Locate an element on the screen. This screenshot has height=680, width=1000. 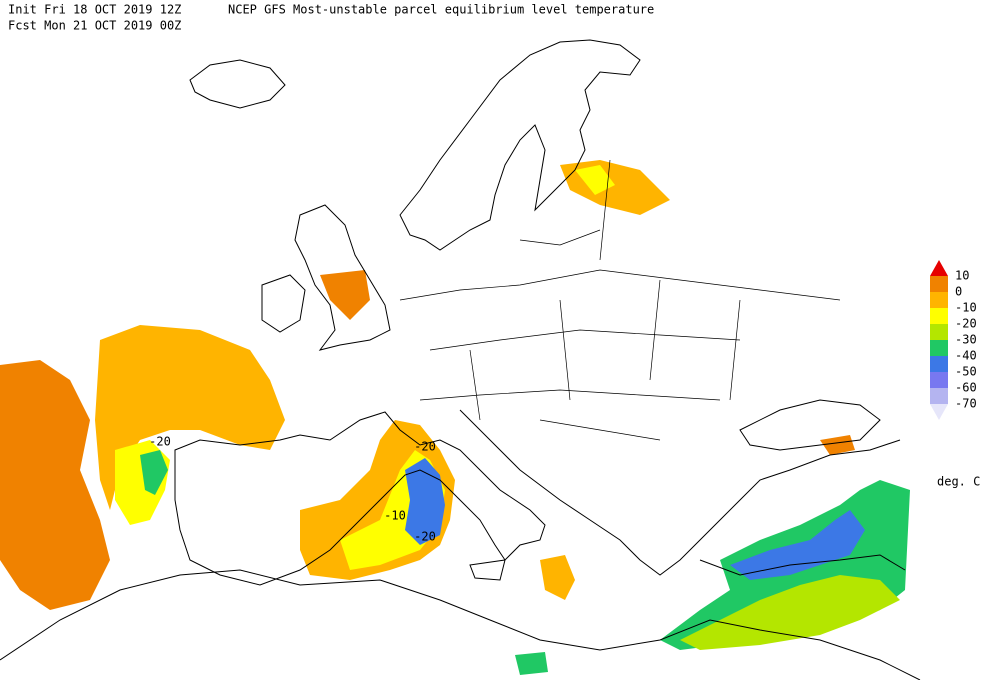
legend-label: -10 is located at coordinates (966, 308).